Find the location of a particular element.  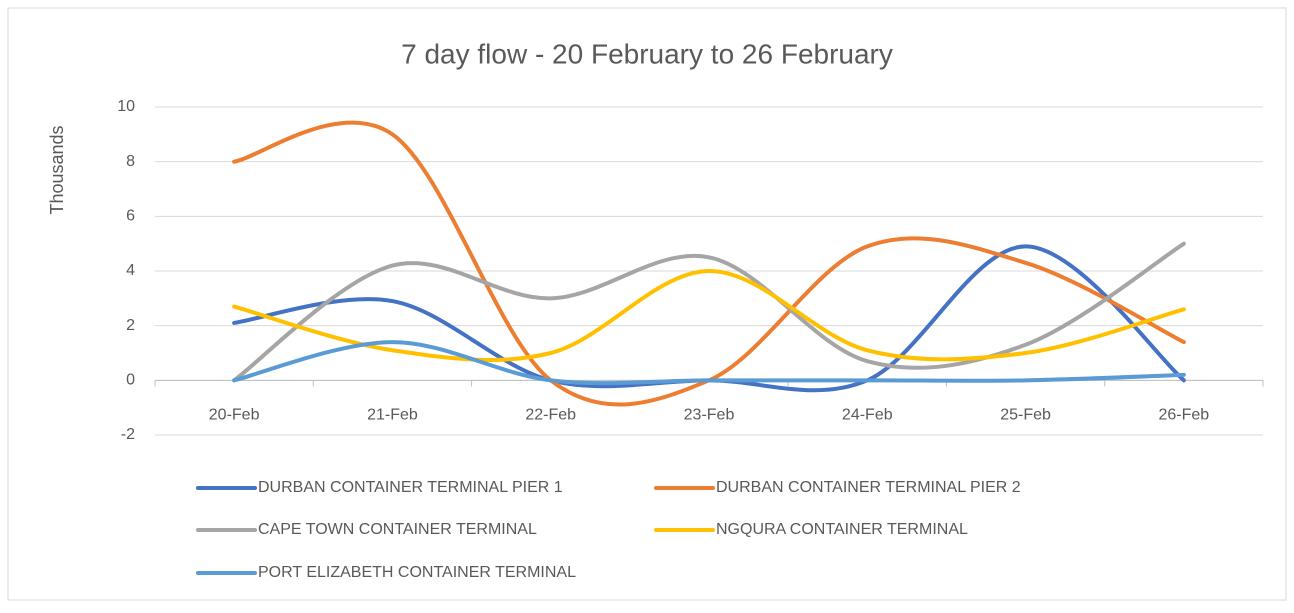

x-tick-label: 24-Feb is located at coordinates (867, 415).